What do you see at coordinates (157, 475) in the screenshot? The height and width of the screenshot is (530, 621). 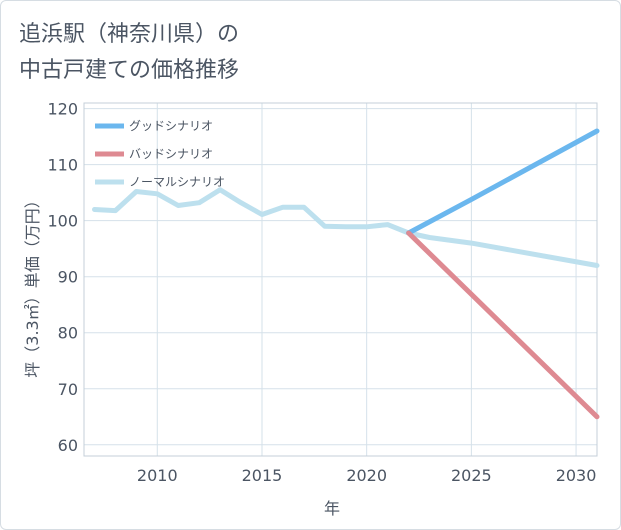 I see `x-tick-label-2010: 2010` at bounding box center [157, 475].